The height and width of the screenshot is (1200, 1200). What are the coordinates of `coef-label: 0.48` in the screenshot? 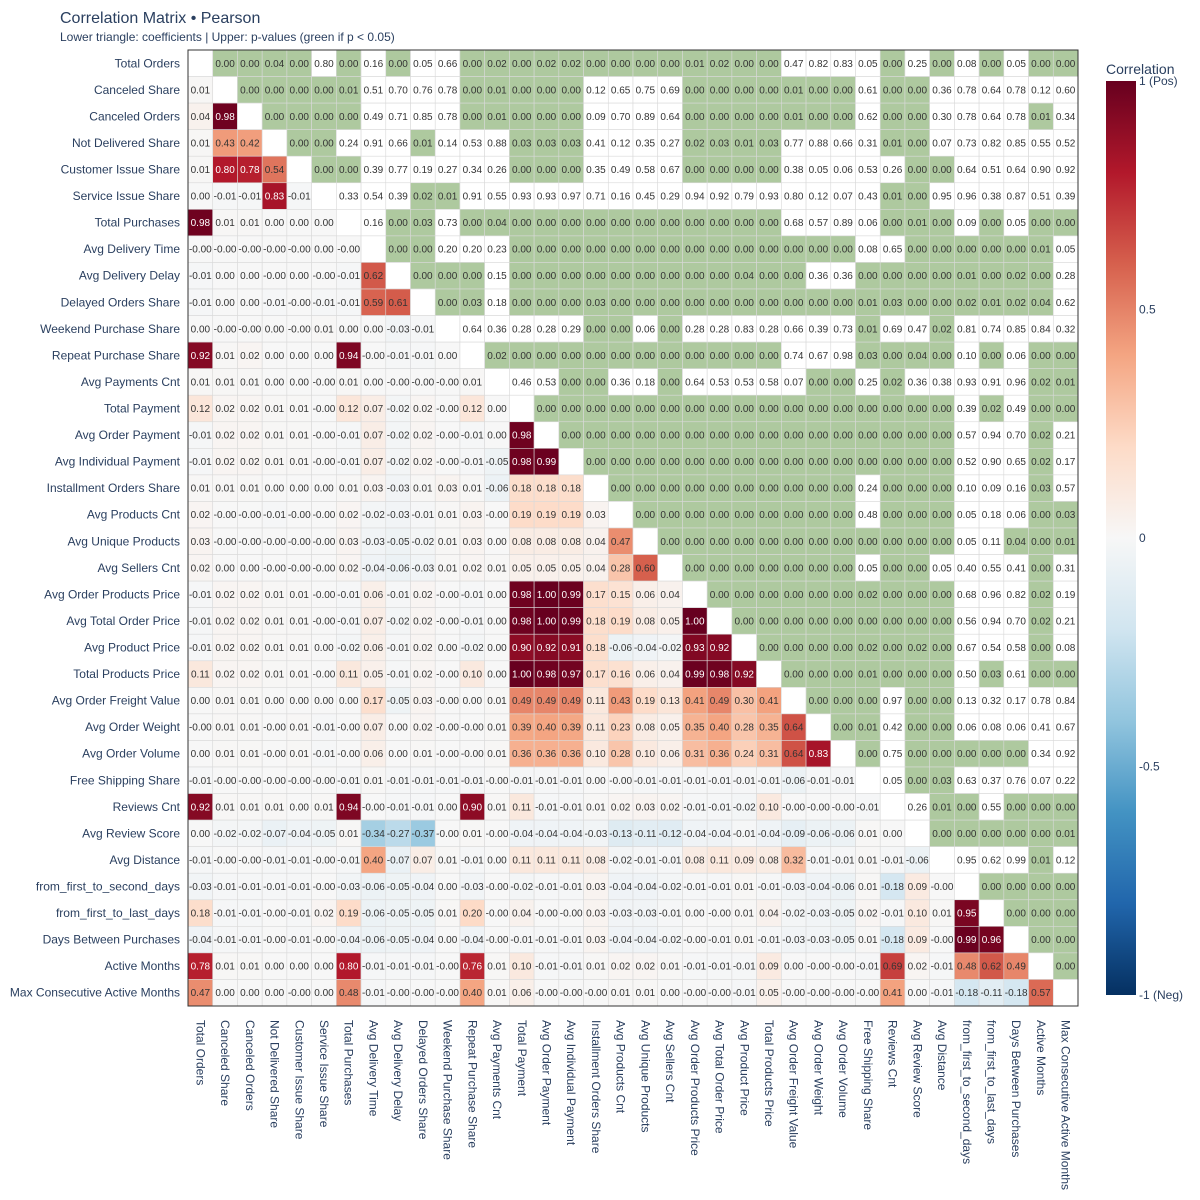 It's located at (349, 993).